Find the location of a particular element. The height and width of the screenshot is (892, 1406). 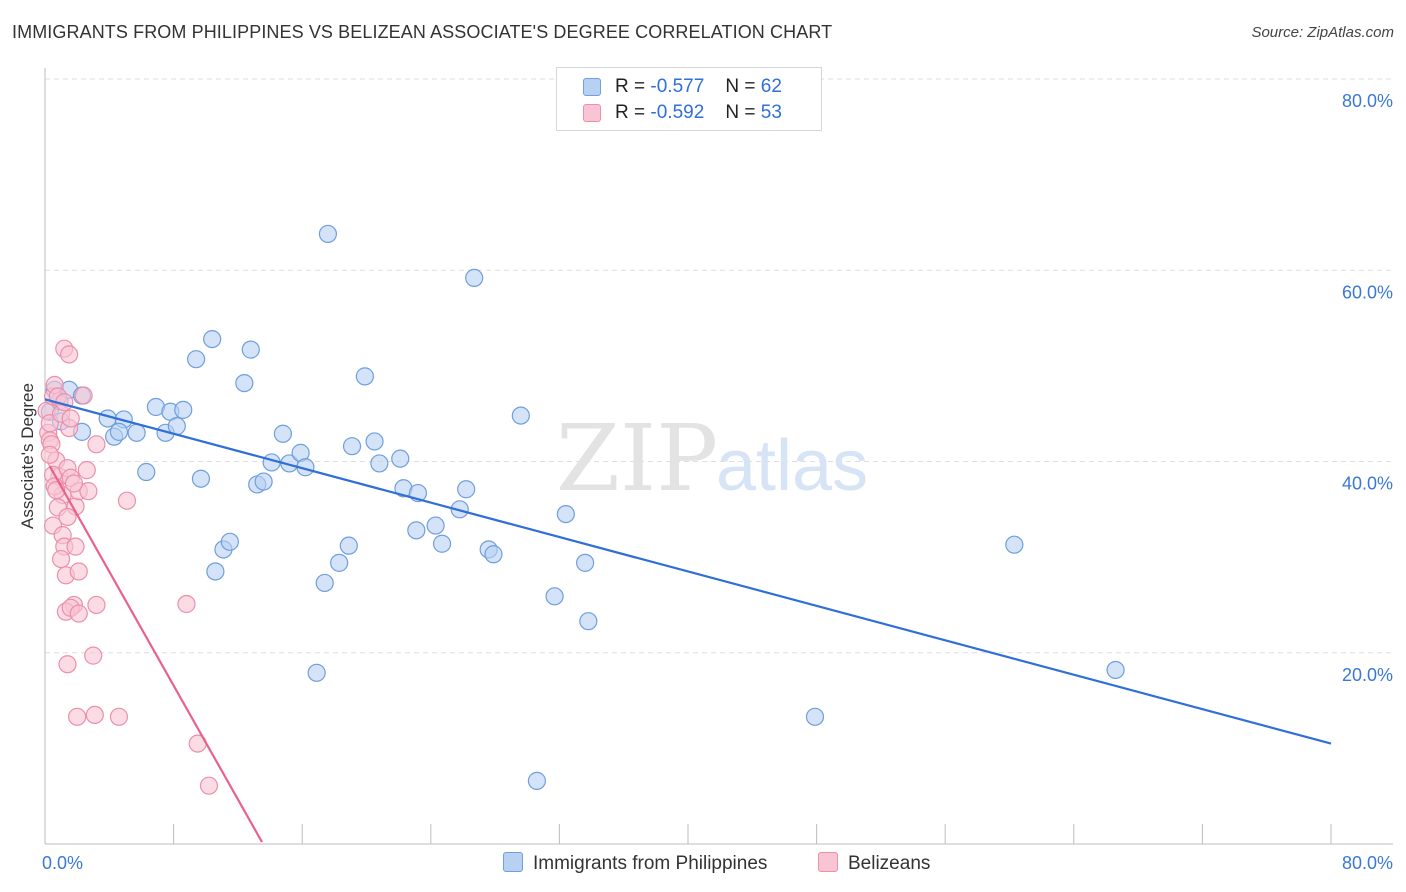

y-tick-label: 40.0% is located at coordinates (1367, 484).